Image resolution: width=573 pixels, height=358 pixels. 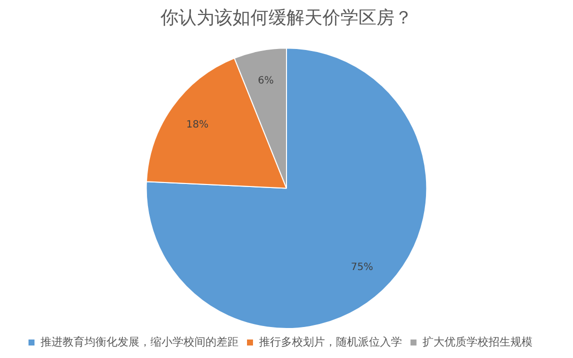 I want to click on data-label: 18%, so click(x=197, y=124).